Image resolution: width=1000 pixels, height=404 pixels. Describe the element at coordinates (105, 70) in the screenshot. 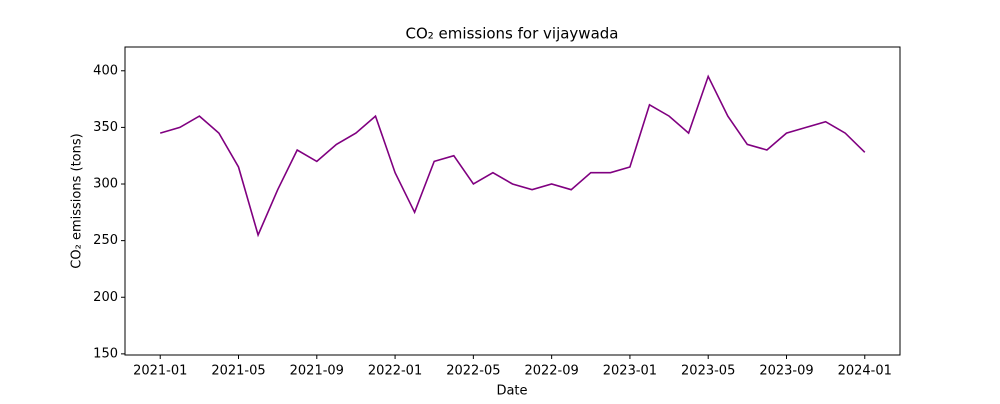

I see `y-tick-label: 400` at that location.